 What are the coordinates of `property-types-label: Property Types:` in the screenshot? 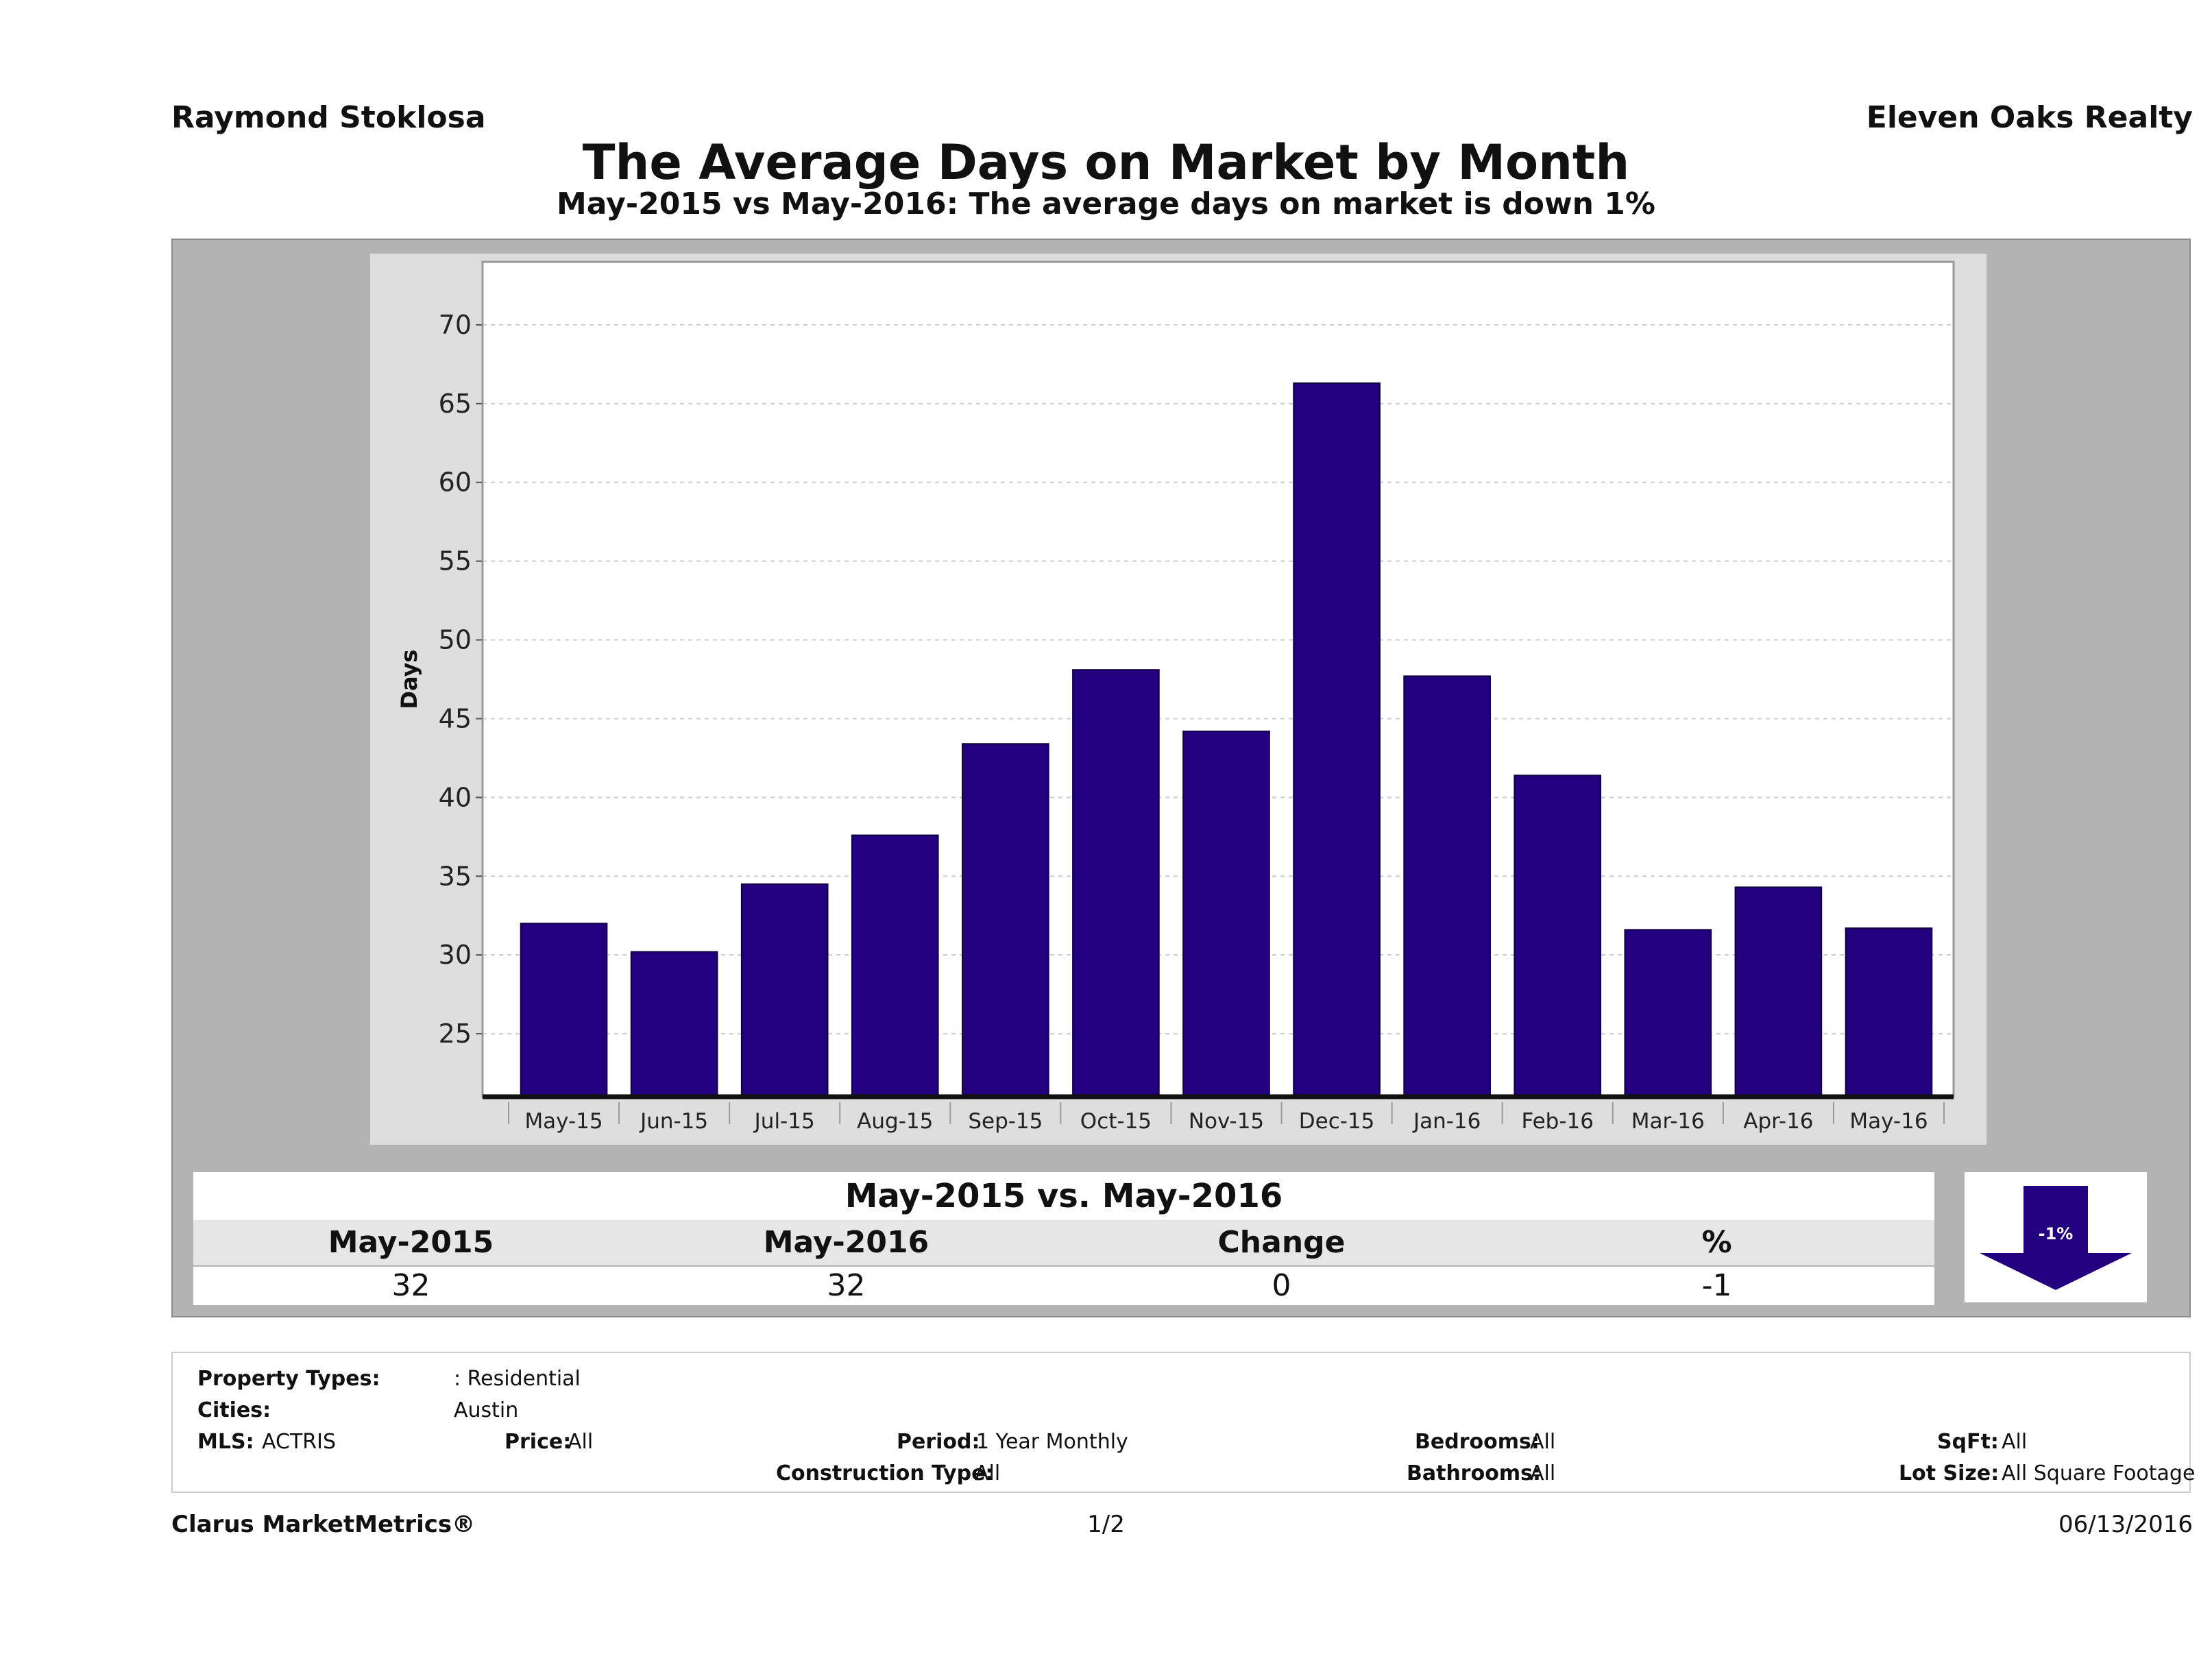 It's located at (288, 1379).